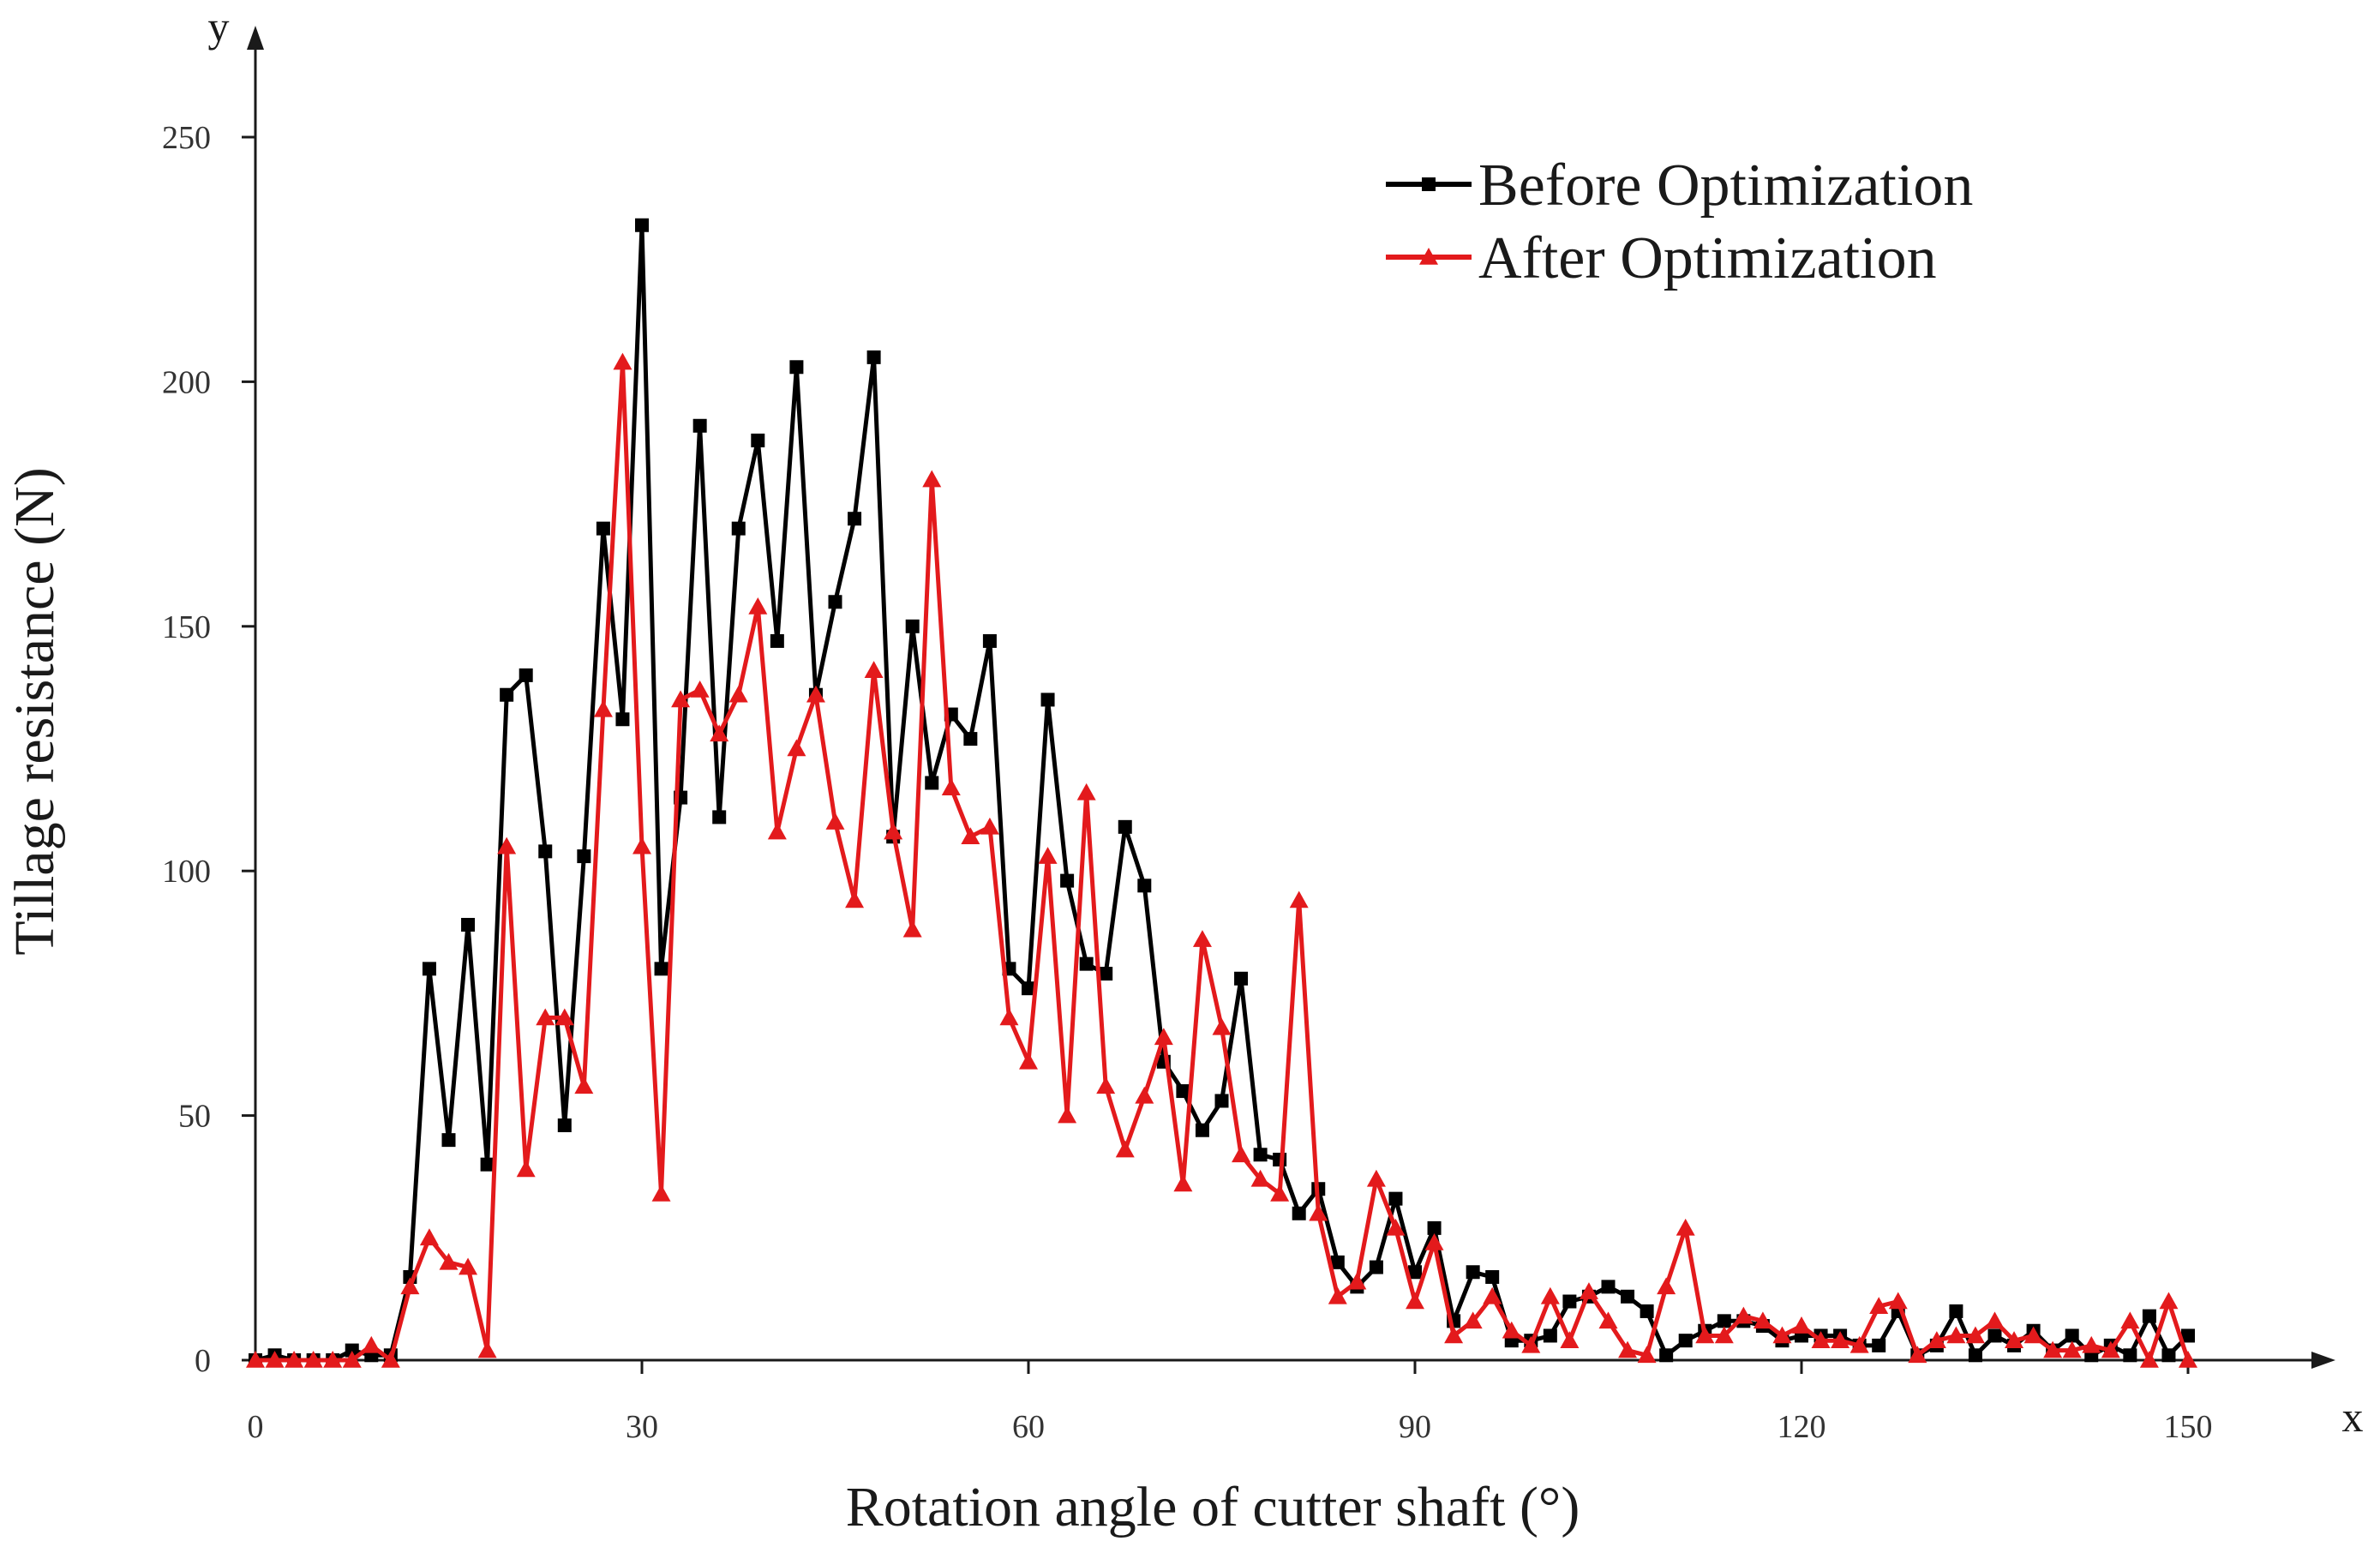 The image size is (2380, 1547). What do you see at coordinates (1415, 1427) in the screenshot?
I see `x-tick-label: 90` at bounding box center [1415, 1427].